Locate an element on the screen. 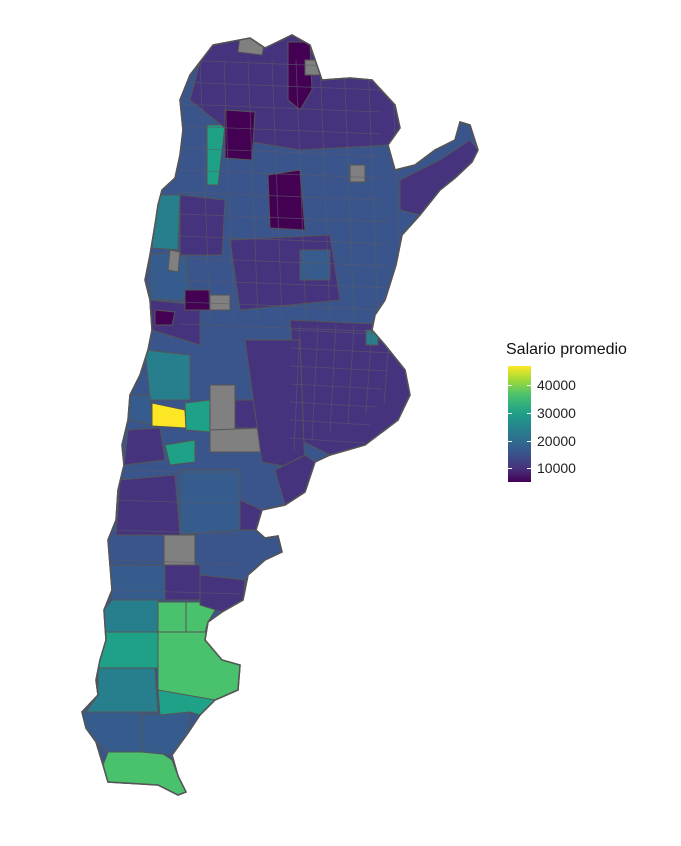  legend-tick-label: 40000 is located at coordinates (556, 385).